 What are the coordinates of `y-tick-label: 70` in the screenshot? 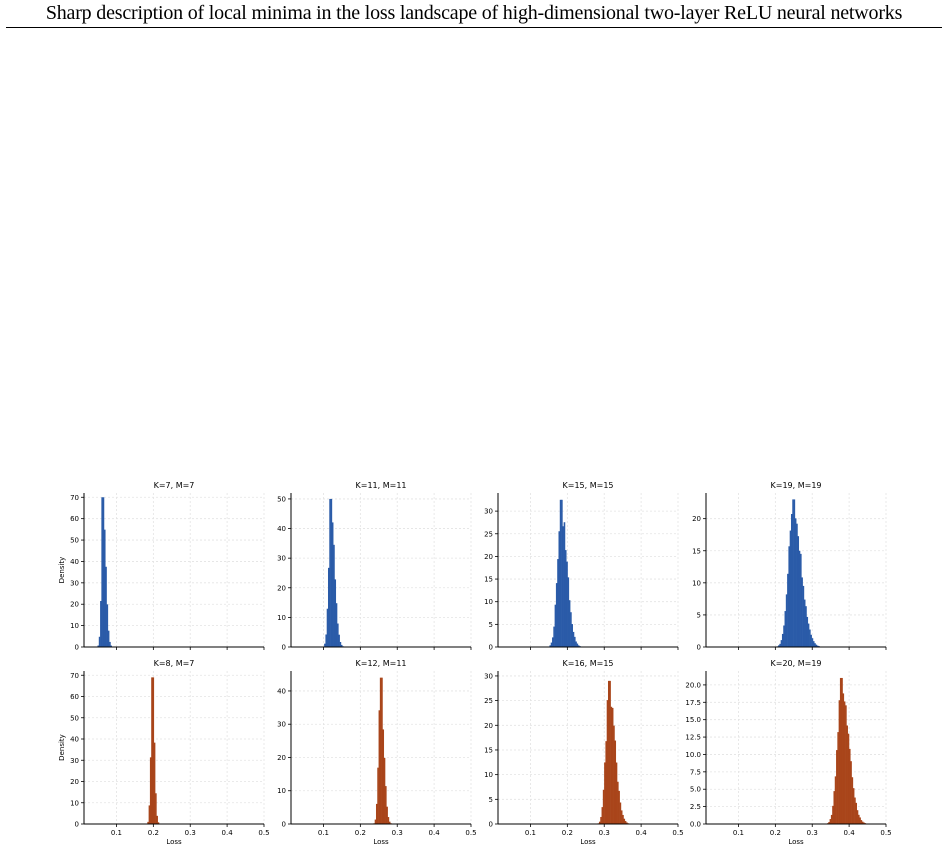 It's located at (74, 498).